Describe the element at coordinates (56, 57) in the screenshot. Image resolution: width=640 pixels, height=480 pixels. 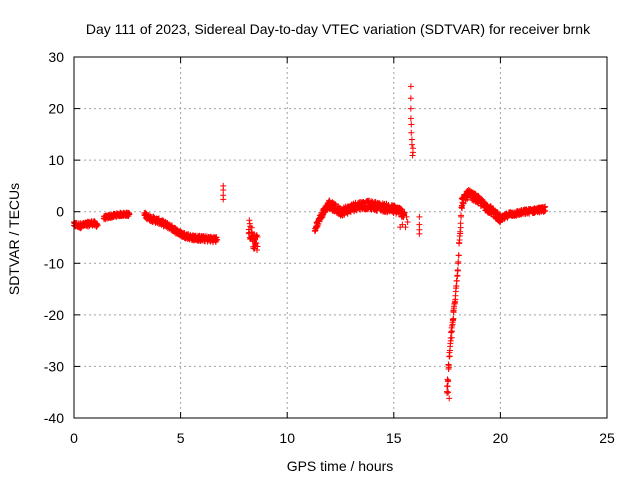
I see `y-tick-label: 30` at that location.